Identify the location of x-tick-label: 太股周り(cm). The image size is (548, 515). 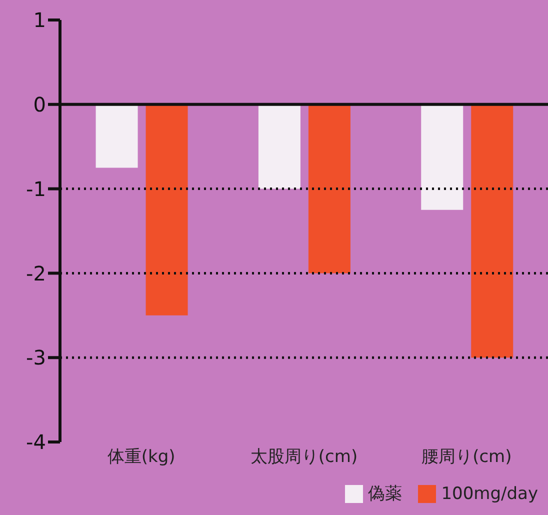
(304, 457).